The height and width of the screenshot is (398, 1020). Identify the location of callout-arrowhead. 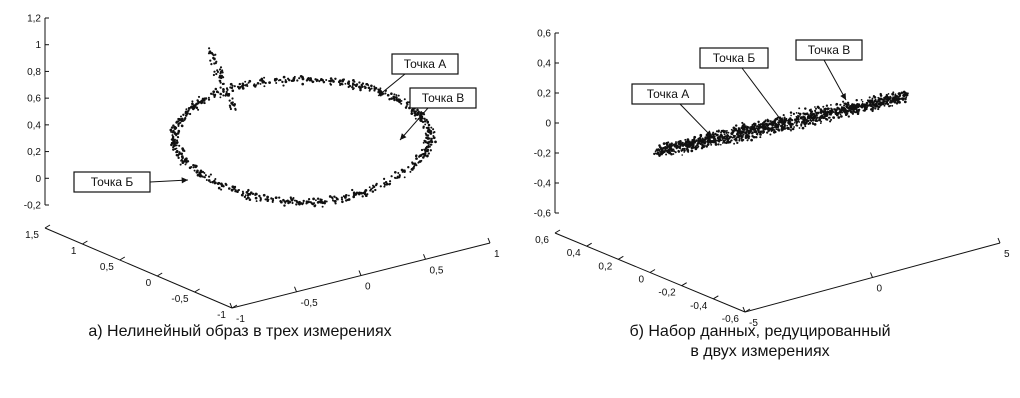
(381, 92).